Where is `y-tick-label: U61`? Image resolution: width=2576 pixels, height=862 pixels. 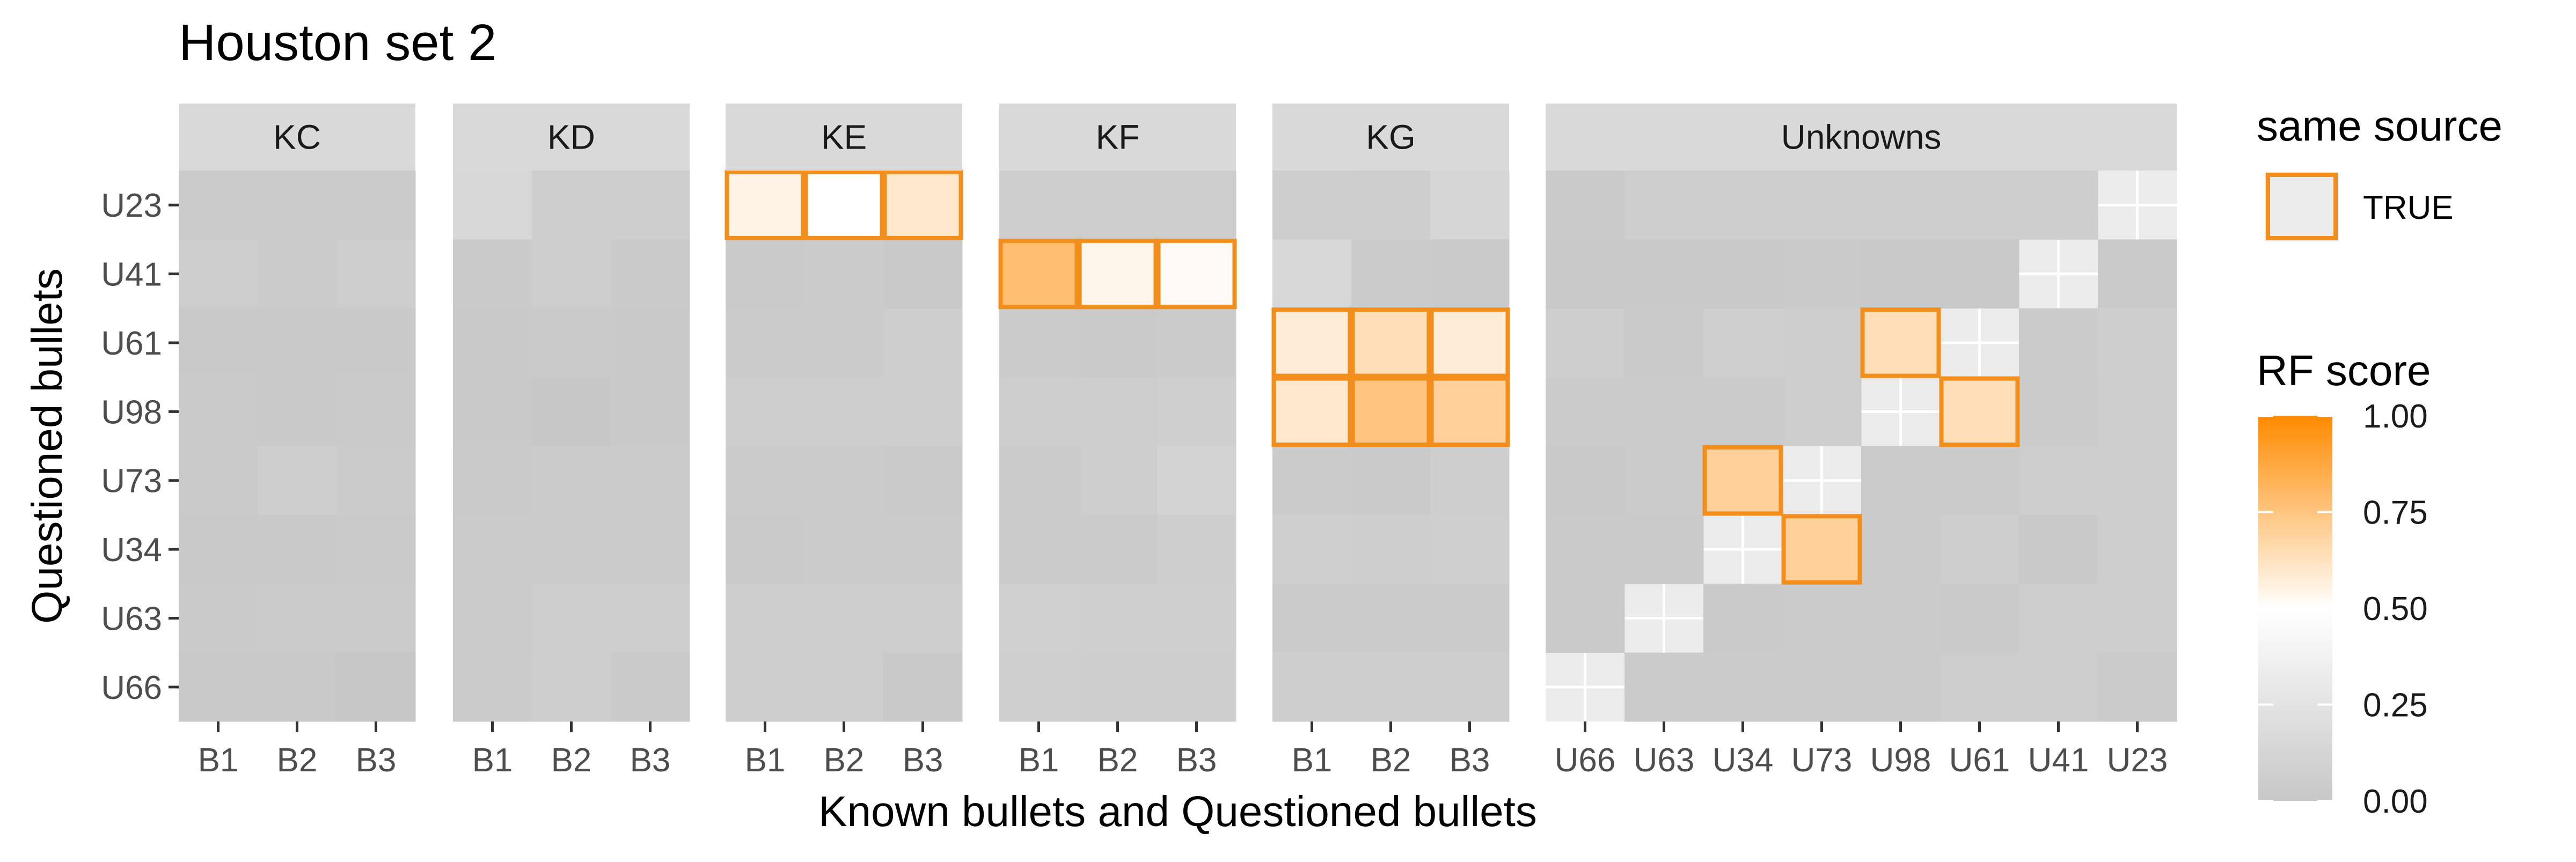 y-tick-label: U61 is located at coordinates (131, 343).